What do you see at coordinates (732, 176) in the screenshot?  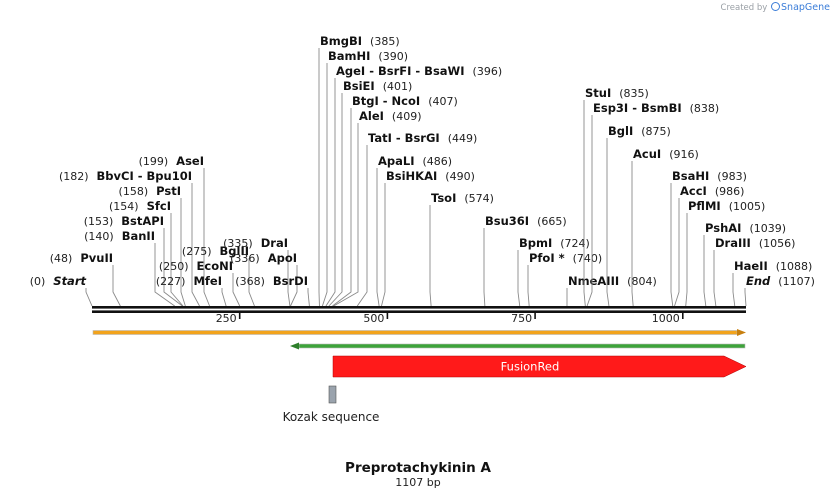 I see `site-position: (983)` at bounding box center [732, 176].